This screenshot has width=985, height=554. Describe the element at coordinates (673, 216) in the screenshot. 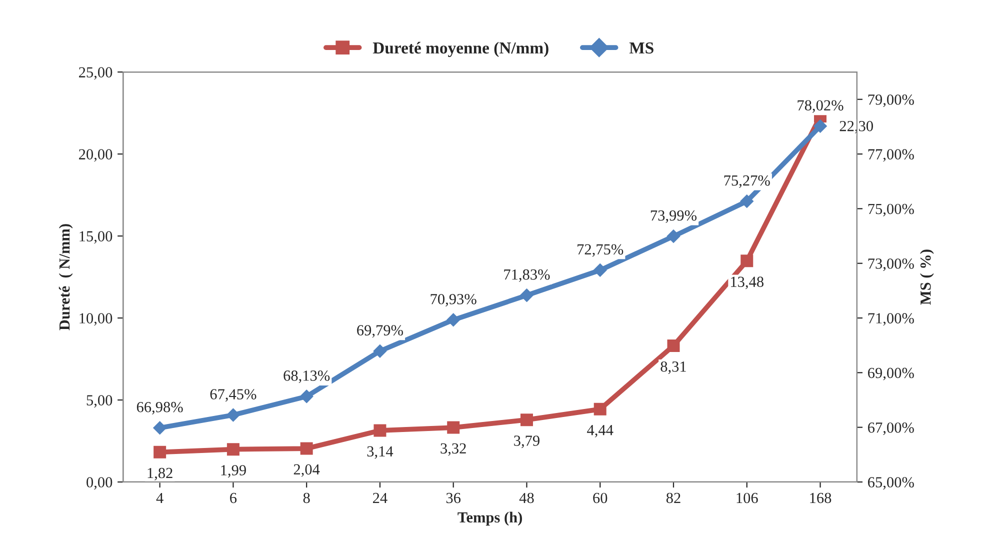

I see `data-label: 73,99%` at that location.